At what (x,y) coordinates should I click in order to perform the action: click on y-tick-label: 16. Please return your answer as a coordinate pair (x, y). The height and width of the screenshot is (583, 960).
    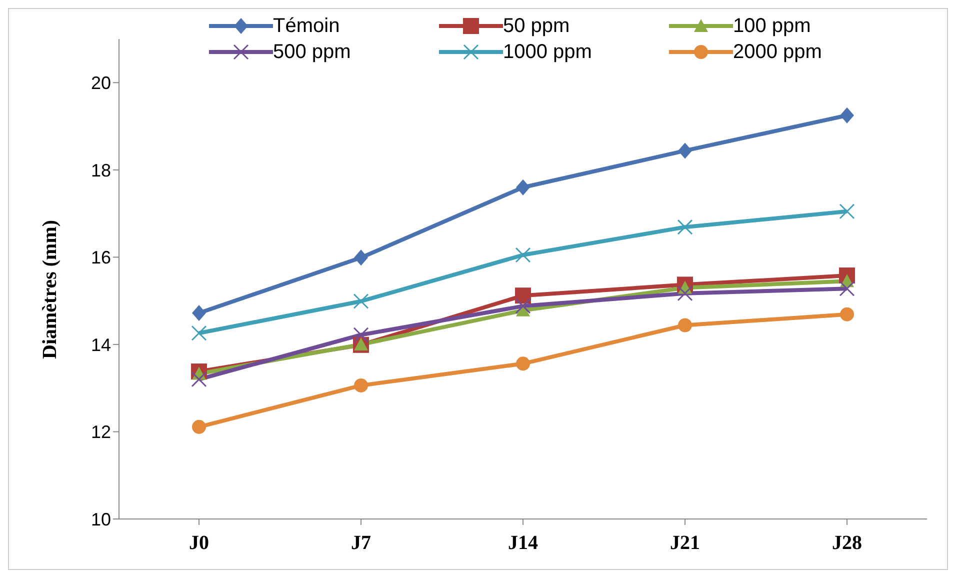
    Looking at the image, I should click on (100, 258).